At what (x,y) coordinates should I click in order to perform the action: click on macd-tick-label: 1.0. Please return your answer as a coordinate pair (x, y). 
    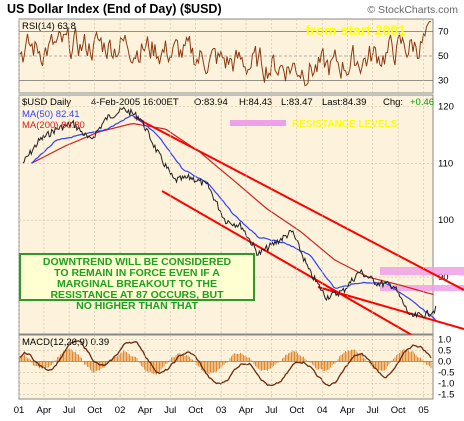
    Looking at the image, I should click on (444, 339).